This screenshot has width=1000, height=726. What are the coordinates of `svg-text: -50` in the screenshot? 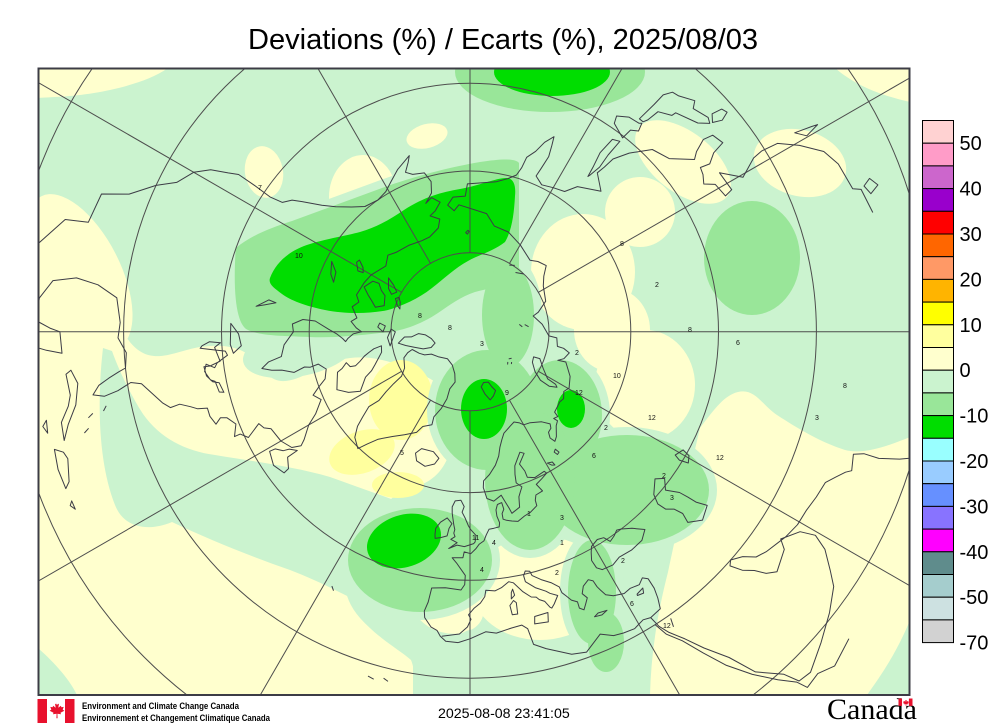 It's located at (974, 598).